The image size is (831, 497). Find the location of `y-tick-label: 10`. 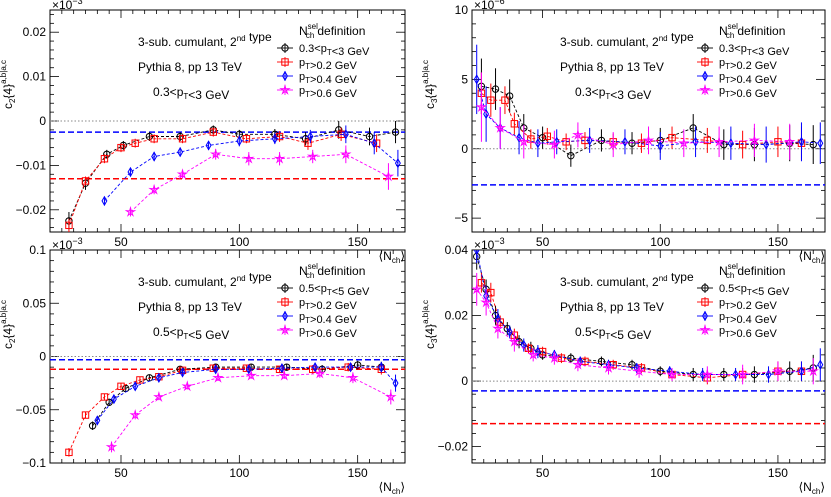

y-tick-label: 10 is located at coordinates (462, 10).